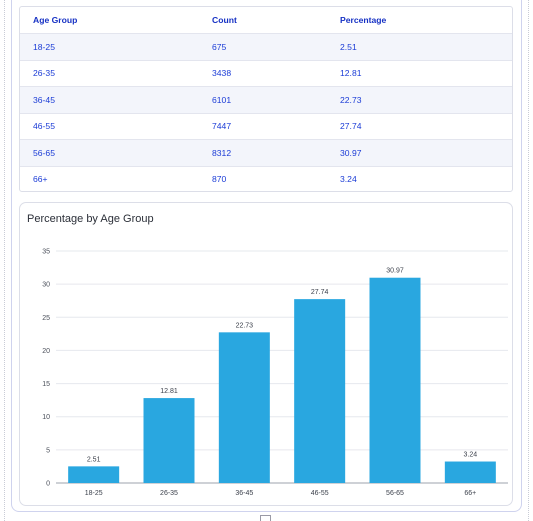 The height and width of the screenshot is (521, 533). What do you see at coordinates (46, 318) in the screenshot?
I see `y-tick-label: 25` at bounding box center [46, 318].